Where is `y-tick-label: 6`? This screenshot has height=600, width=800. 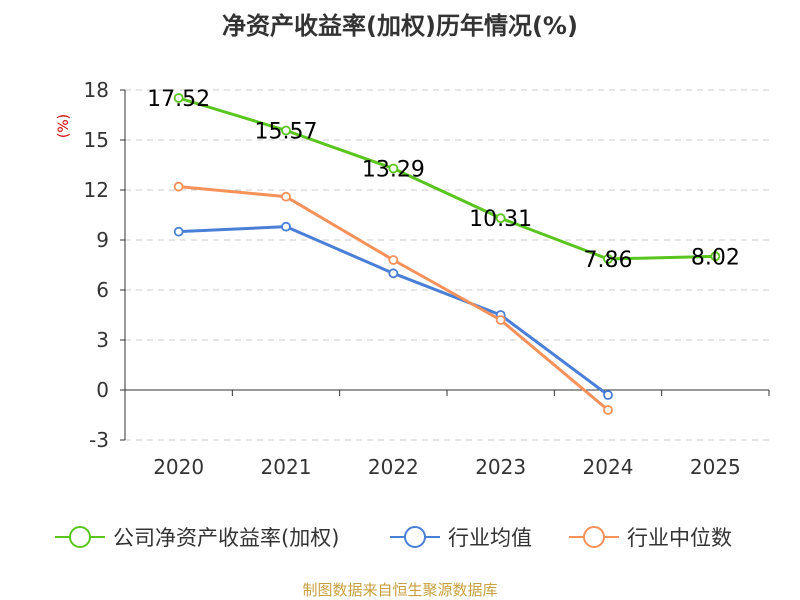 y-tick-label: 6 is located at coordinates (102, 290).